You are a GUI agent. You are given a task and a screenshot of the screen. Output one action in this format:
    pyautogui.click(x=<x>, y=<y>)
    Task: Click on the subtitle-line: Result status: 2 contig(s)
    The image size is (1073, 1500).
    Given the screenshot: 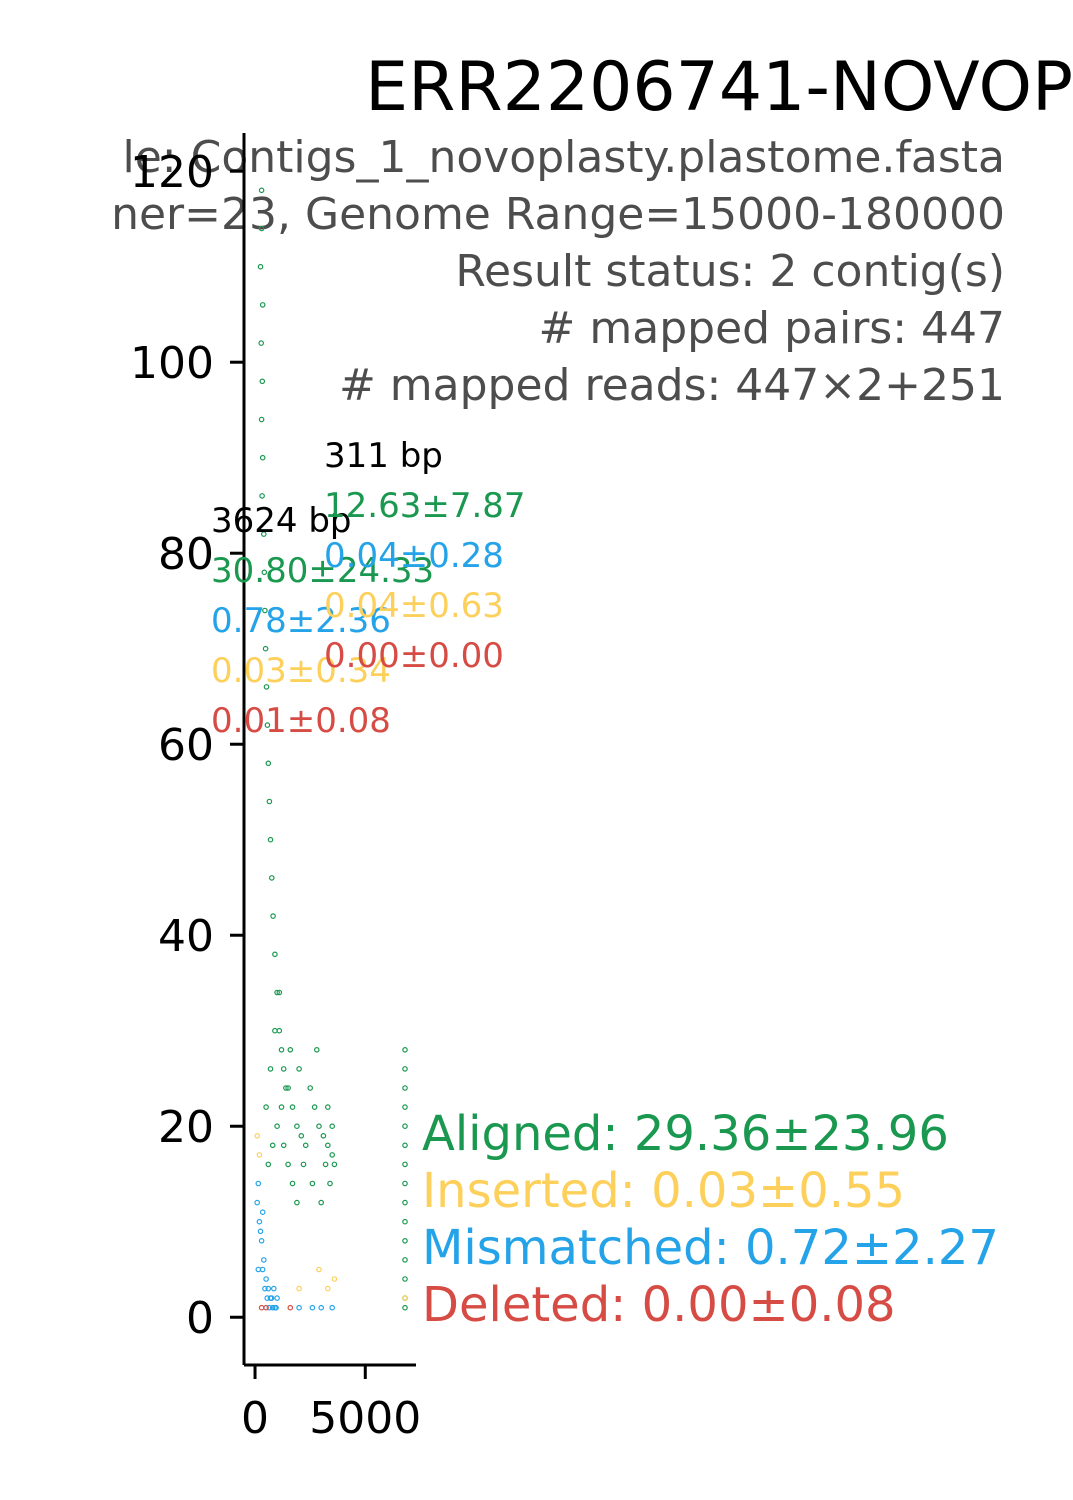 What is the action you would take?
    pyautogui.click(x=730, y=271)
    